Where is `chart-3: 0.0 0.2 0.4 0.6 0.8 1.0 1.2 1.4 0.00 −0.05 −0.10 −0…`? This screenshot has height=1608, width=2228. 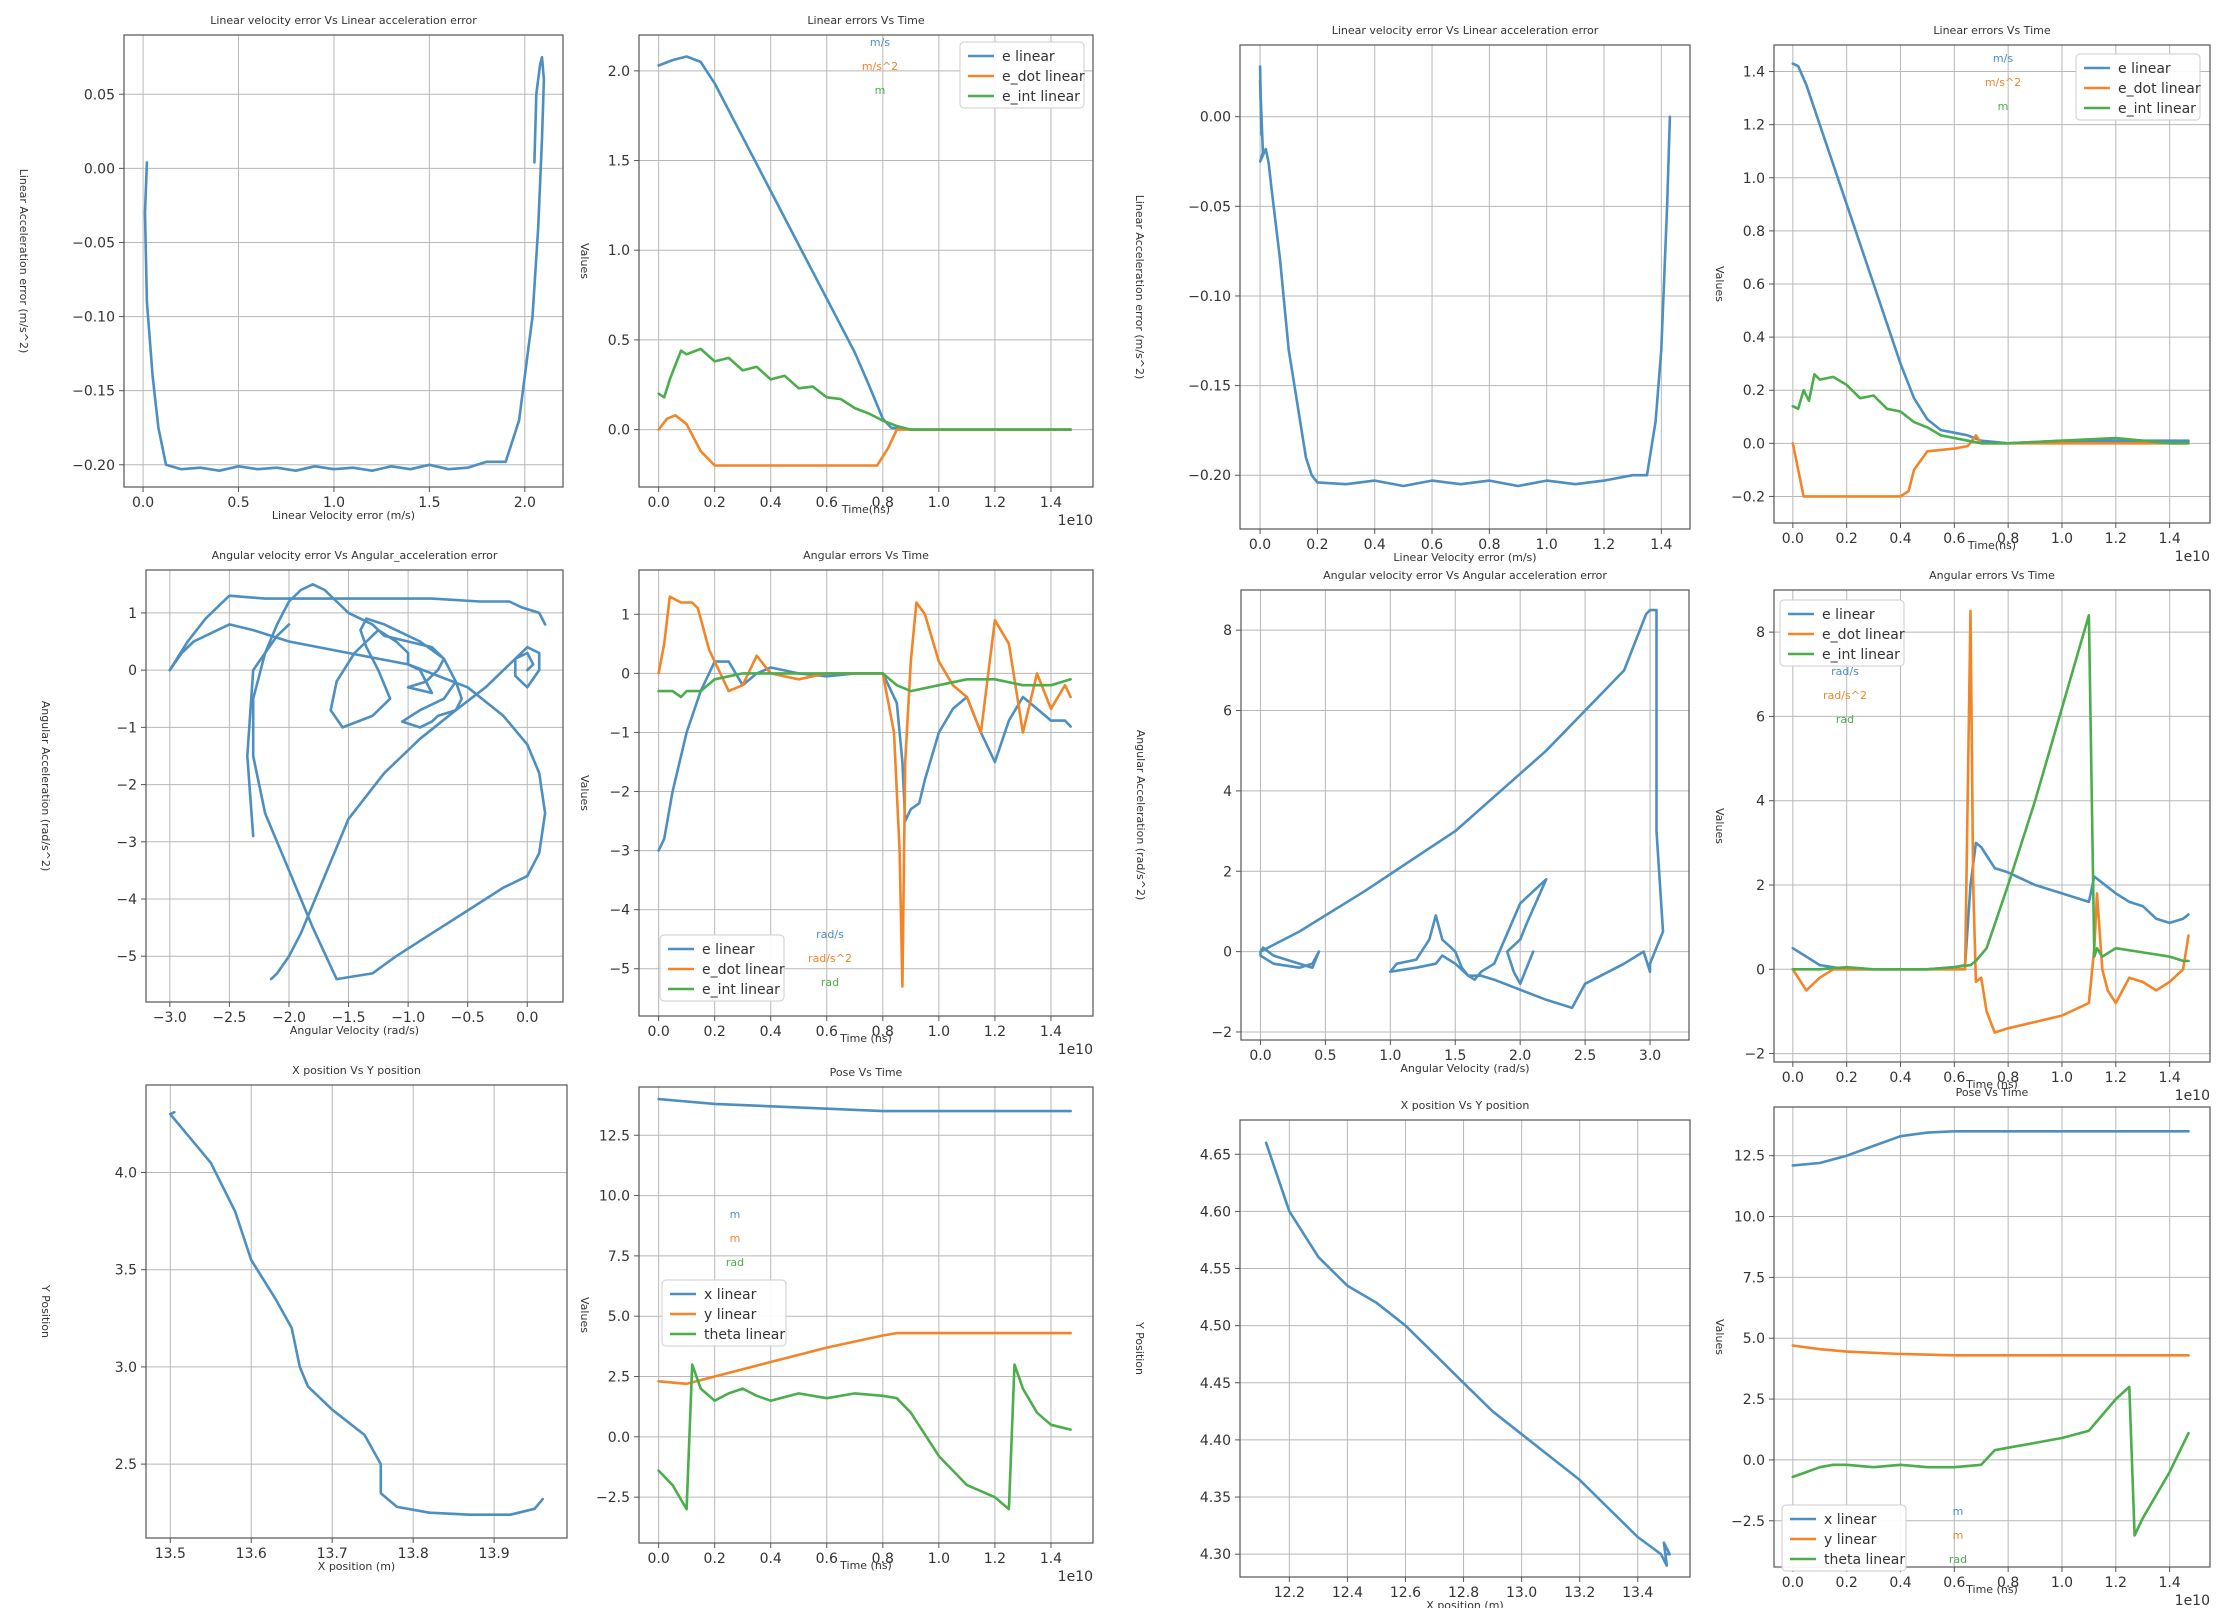 chart-3: 0.0 0.2 0.4 0.6 0.8 1.0 1.2 1.4 0.00 −0.05 −0.10 −0… is located at coordinates (1412, 294).